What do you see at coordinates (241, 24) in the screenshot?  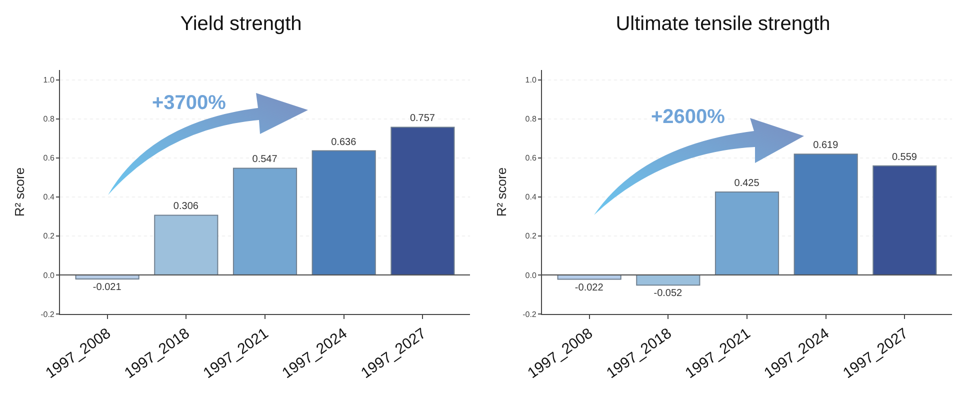 I see `chart-title: Yield strength` at bounding box center [241, 24].